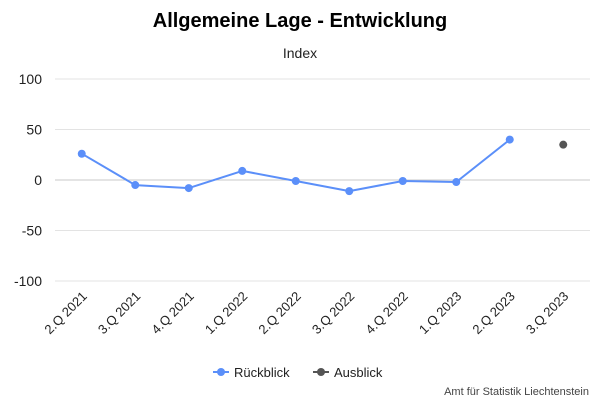 This screenshot has width=600, height=400. Describe the element at coordinates (386, 313) in the screenshot. I see `x-tick-label: 4.Q 2022` at that location.